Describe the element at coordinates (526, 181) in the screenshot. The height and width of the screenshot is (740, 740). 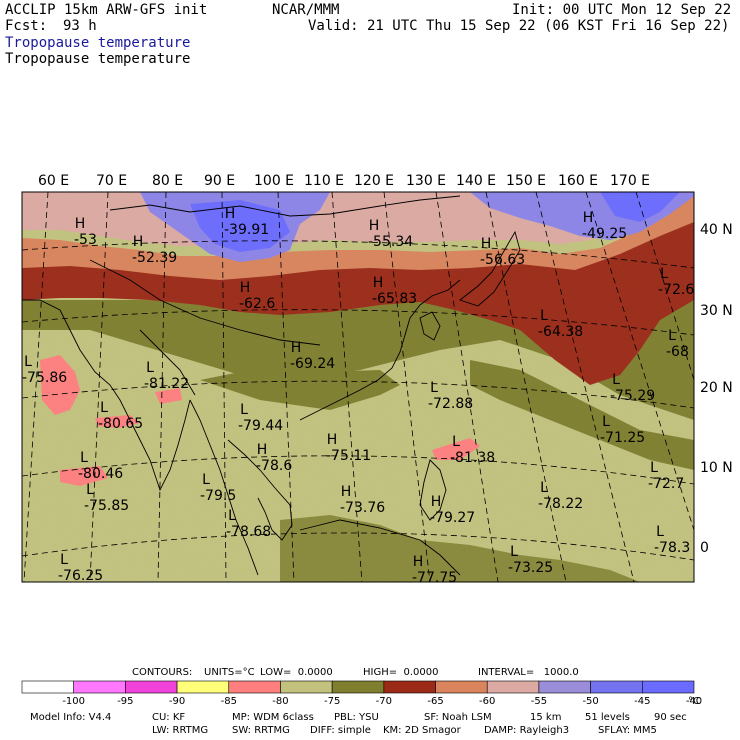
I see `lon-label: 150 E` at that location.